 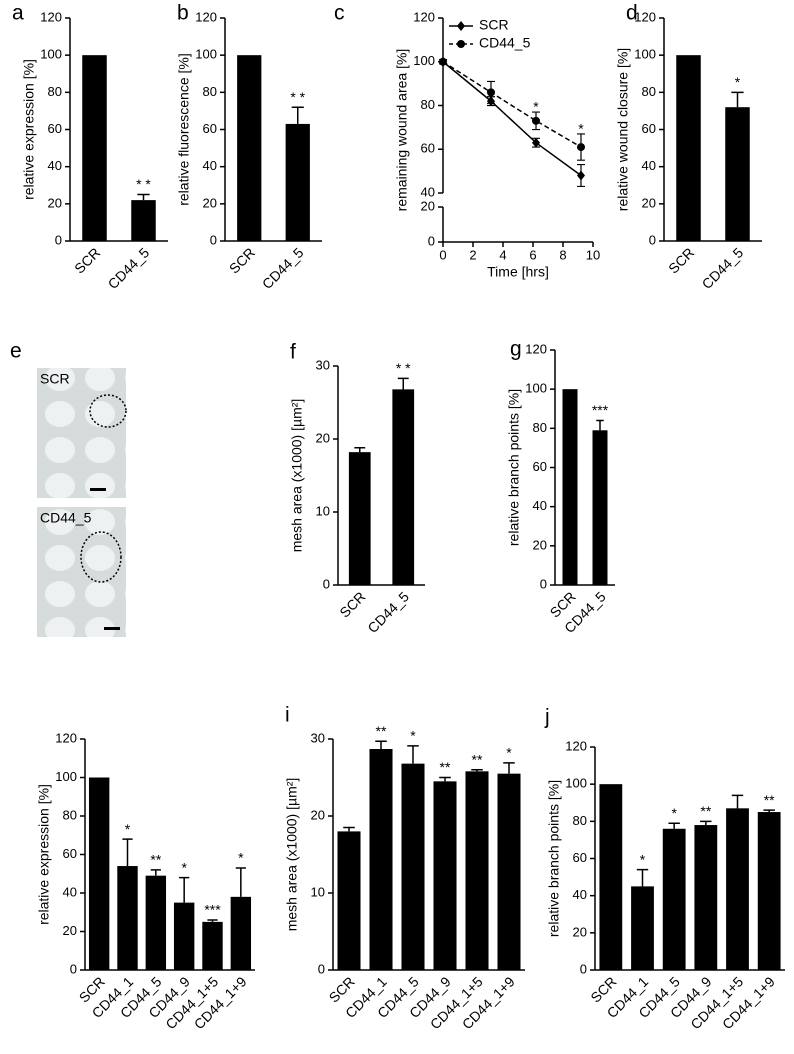 I want to click on x-tick-label: 10, so click(x=593, y=254).